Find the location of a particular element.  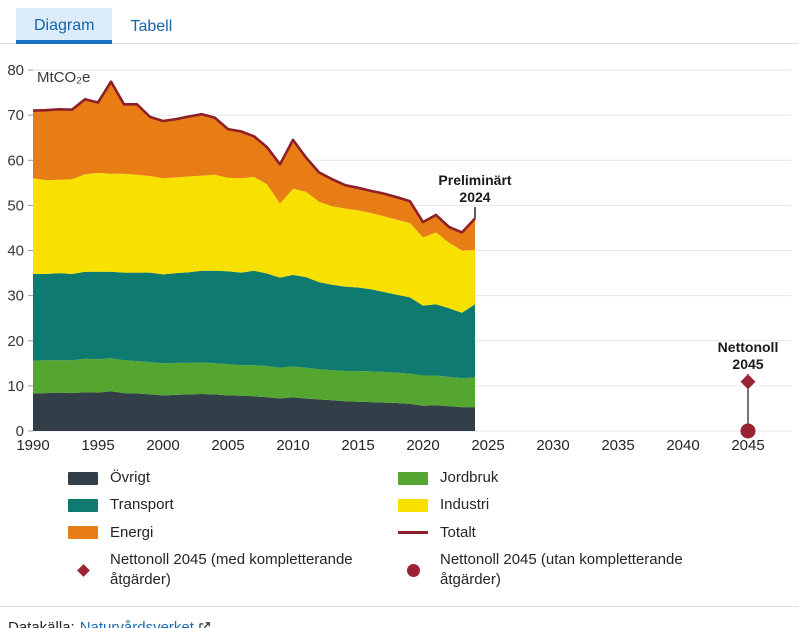

x-tick-label: 1995 is located at coordinates (97, 445).